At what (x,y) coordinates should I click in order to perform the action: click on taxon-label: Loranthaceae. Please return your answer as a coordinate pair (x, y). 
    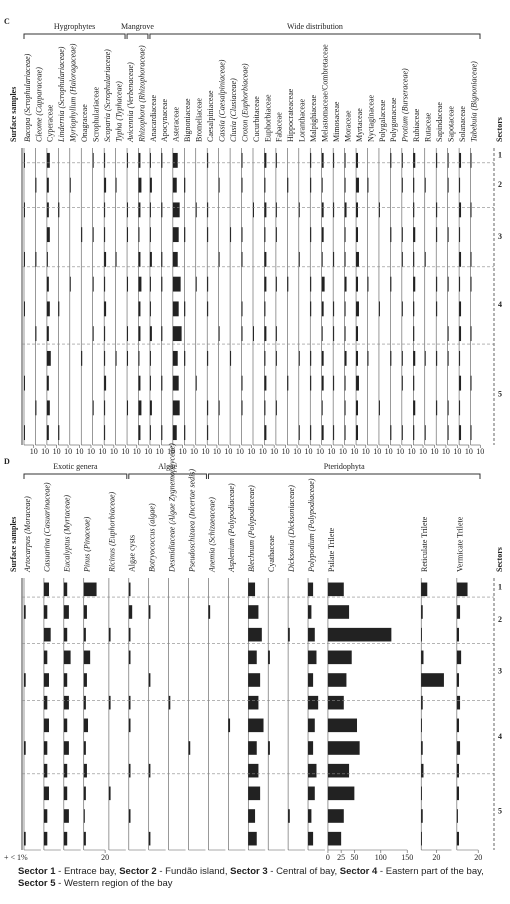
    Looking at the image, I should click on (302, 120).